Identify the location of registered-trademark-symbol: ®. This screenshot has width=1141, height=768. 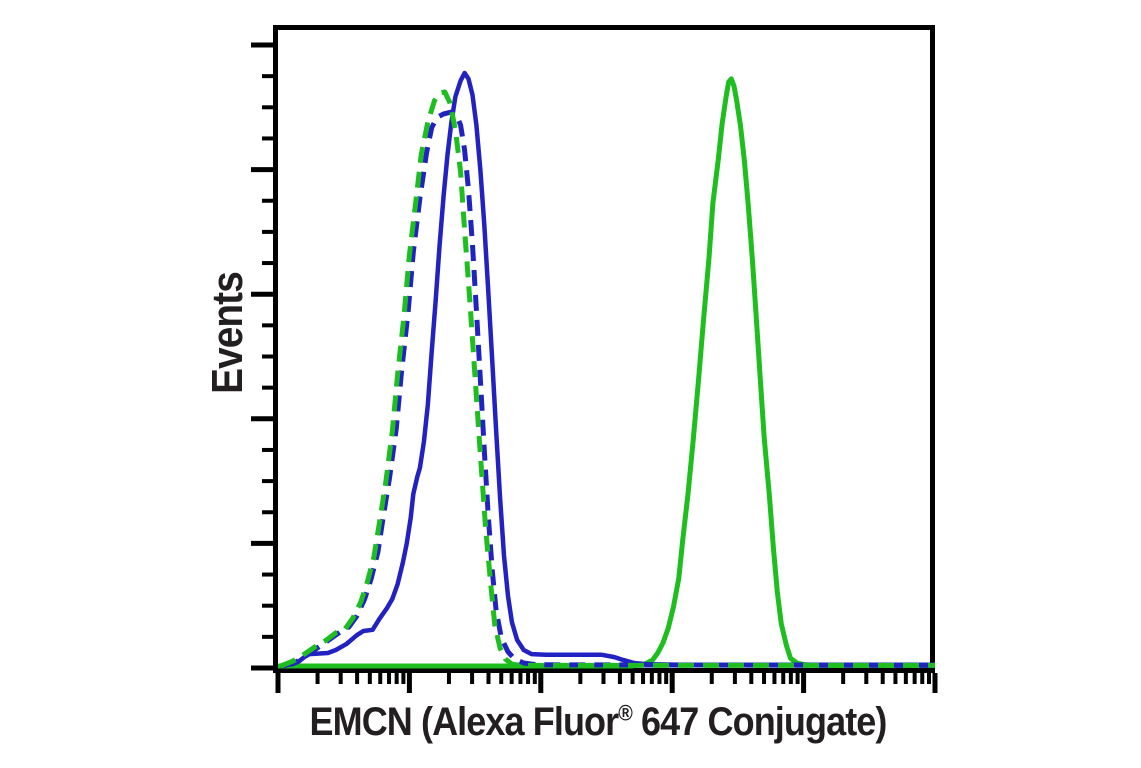
(625, 713).